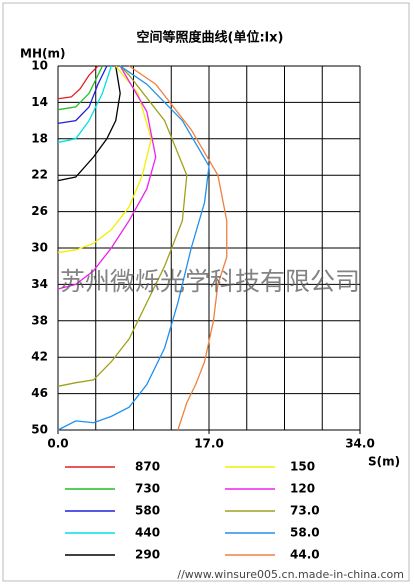  Describe the element at coordinates (39, 320) in the screenshot. I see `y-tick-label: 38` at that location.